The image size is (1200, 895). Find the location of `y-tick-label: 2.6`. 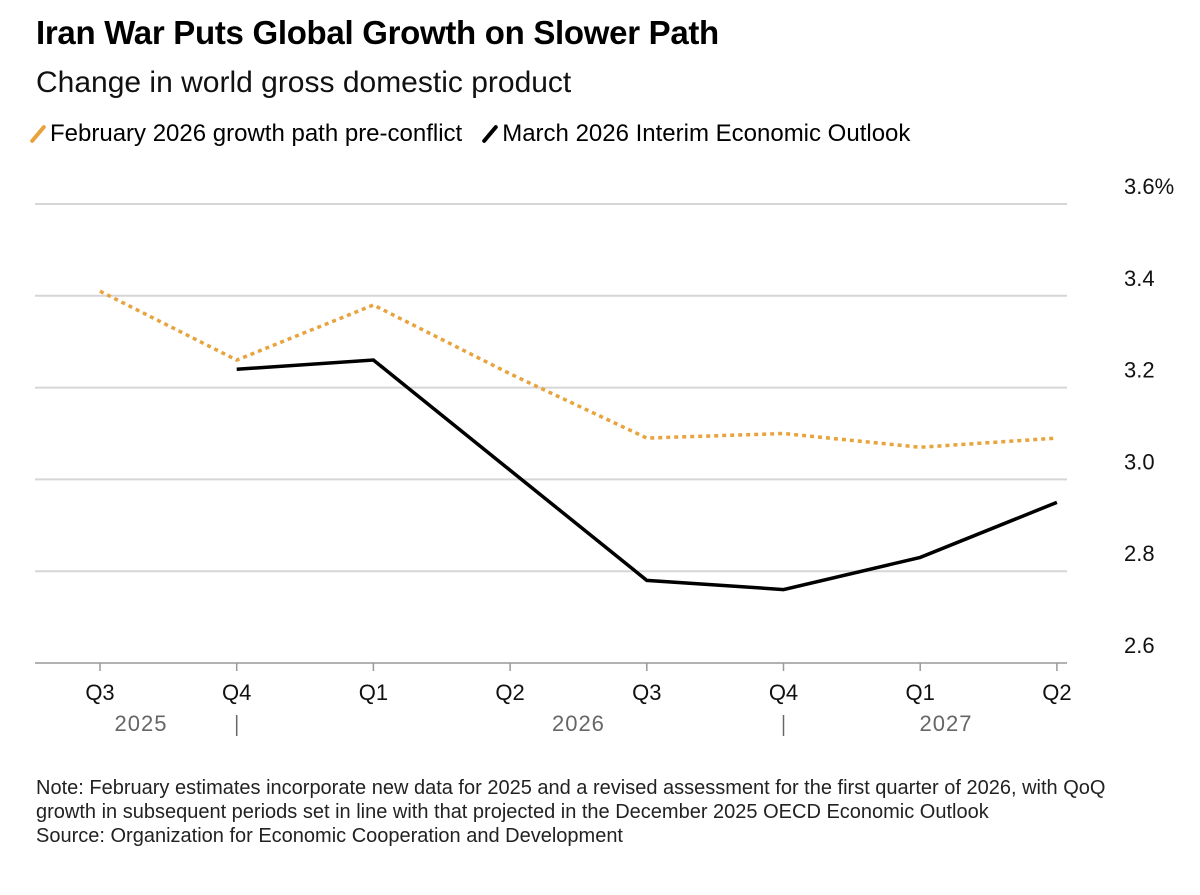

y-tick-label: 2.6 is located at coordinates (1139, 645).